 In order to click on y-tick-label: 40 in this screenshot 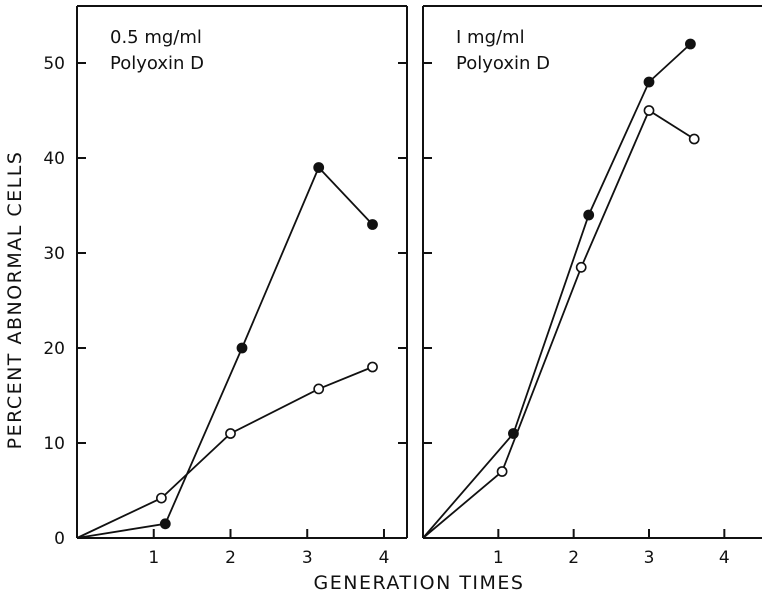, I will do `click(54, 159)`.